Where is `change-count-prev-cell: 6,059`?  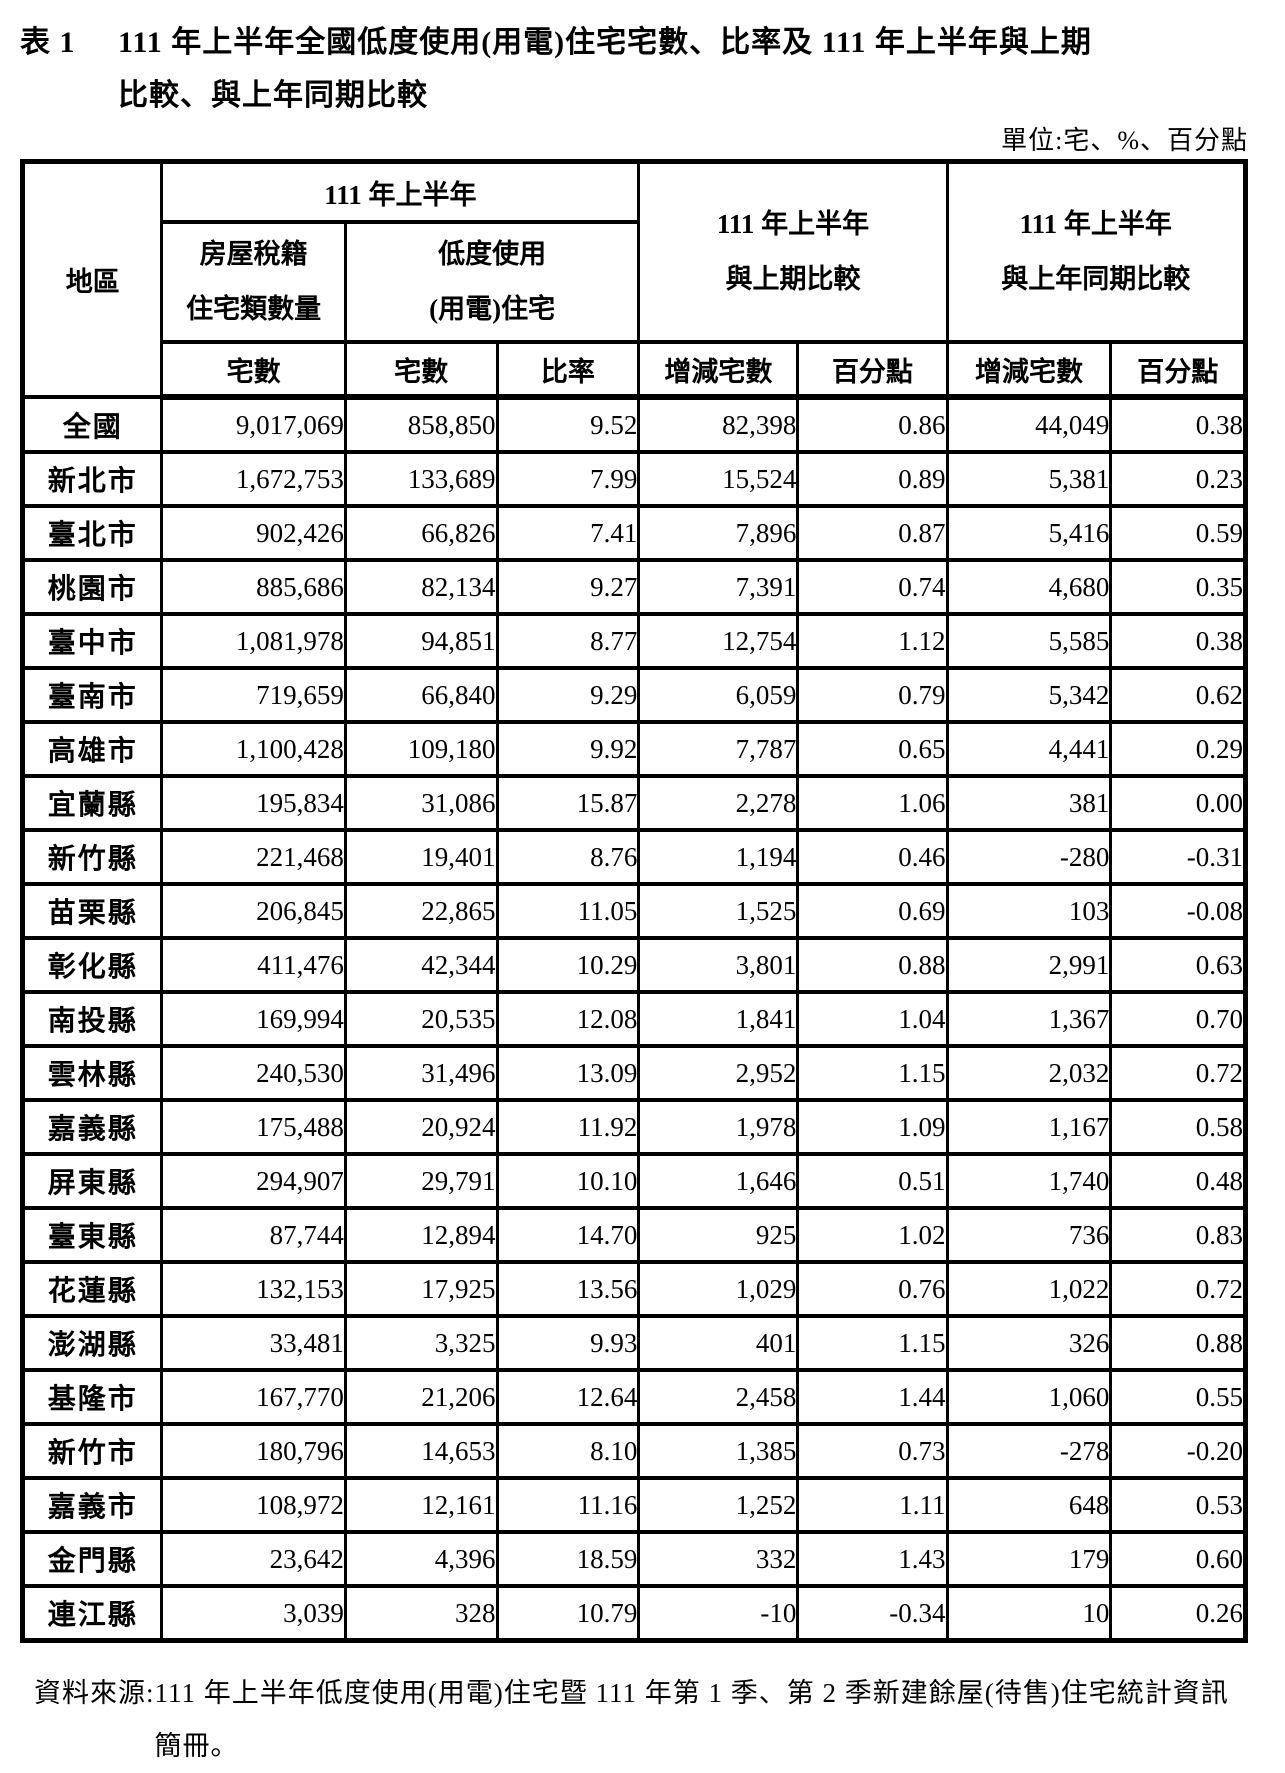
change-count-prev-cell: 6,059 is located at coordinates (718, 695).